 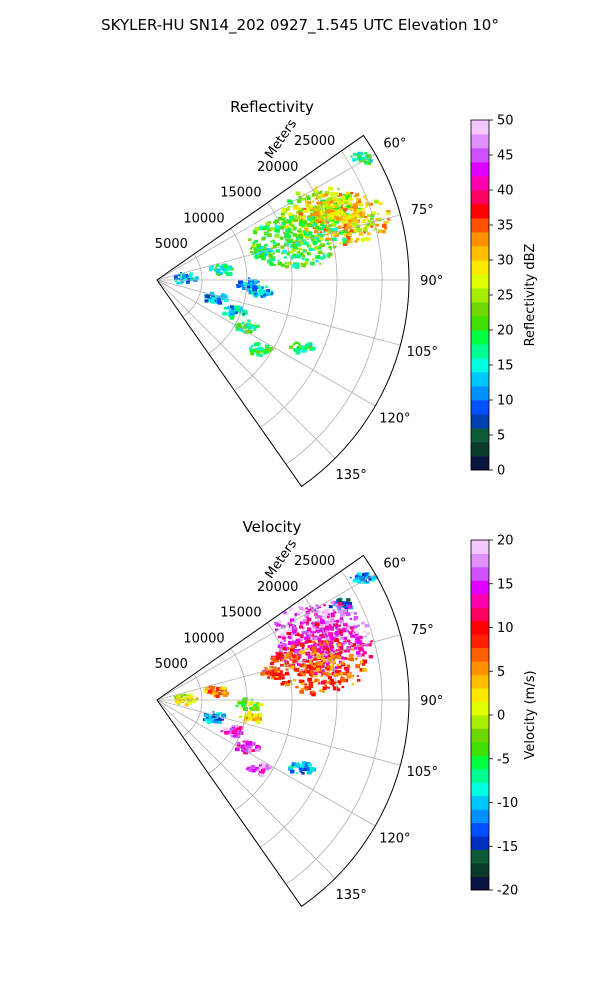 What do you see at coordinates (228, 291) in the screenshot?
I see `range-ring` at bounding box center [228, 291].